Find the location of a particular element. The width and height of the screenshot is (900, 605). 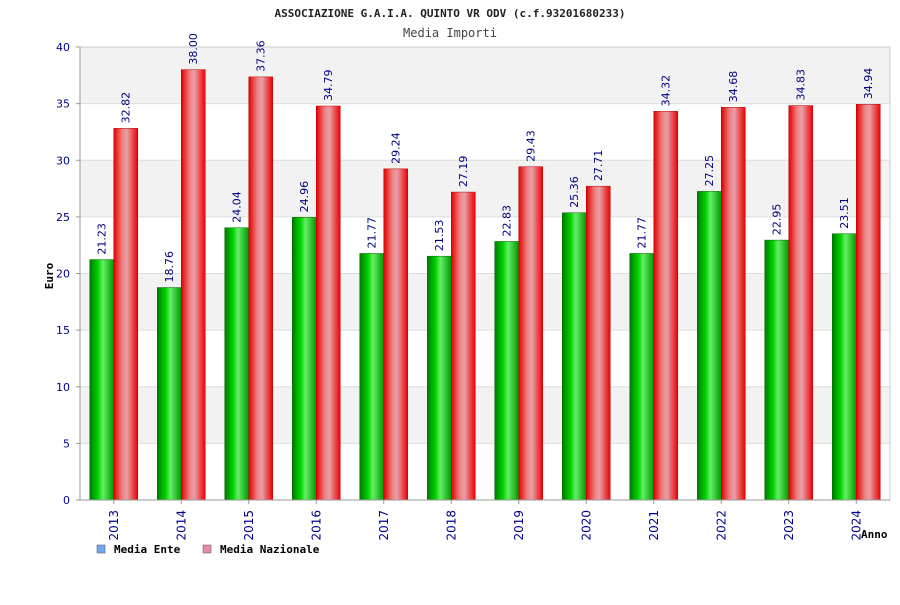

x-tick-label: 2022 is located at coordinates (721, 525).